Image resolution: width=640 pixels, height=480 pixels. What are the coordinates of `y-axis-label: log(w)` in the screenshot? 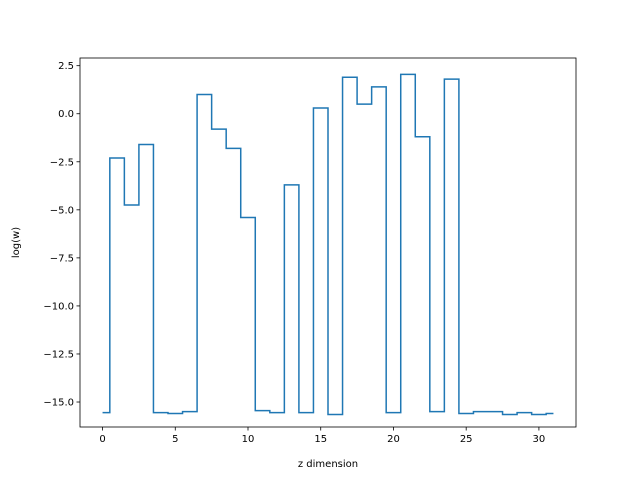 It's located at (16, 242).